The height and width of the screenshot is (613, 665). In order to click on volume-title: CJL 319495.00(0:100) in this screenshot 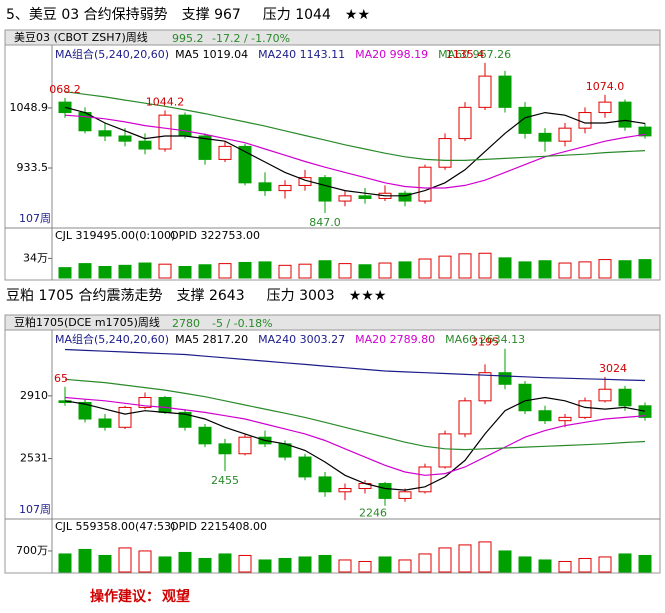, I will do `click(115, 235)`.